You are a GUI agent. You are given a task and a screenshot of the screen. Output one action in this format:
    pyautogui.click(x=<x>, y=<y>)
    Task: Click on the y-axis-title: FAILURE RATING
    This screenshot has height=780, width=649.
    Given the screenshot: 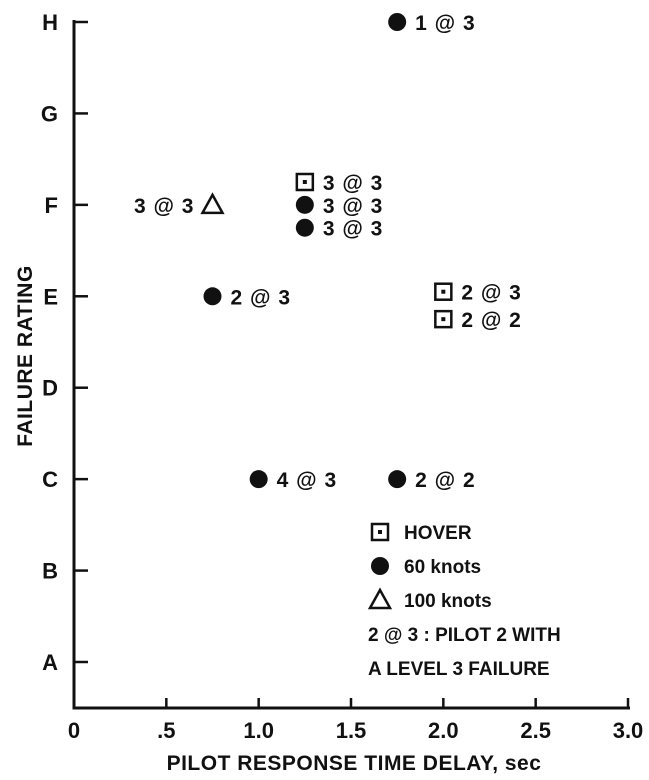 What is the action you would take?
    pyautogui.click(x=25, y=356)
    